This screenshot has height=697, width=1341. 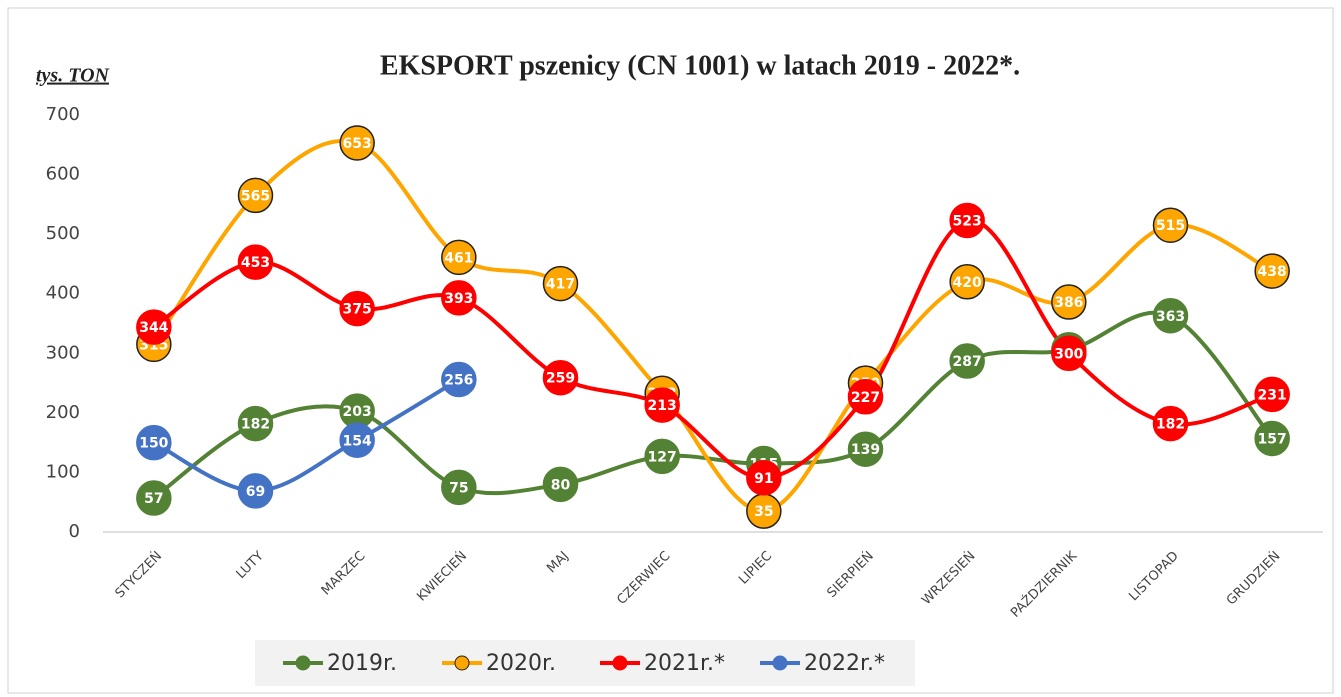 I want to click on legend-box, so click(x=585, y=663).